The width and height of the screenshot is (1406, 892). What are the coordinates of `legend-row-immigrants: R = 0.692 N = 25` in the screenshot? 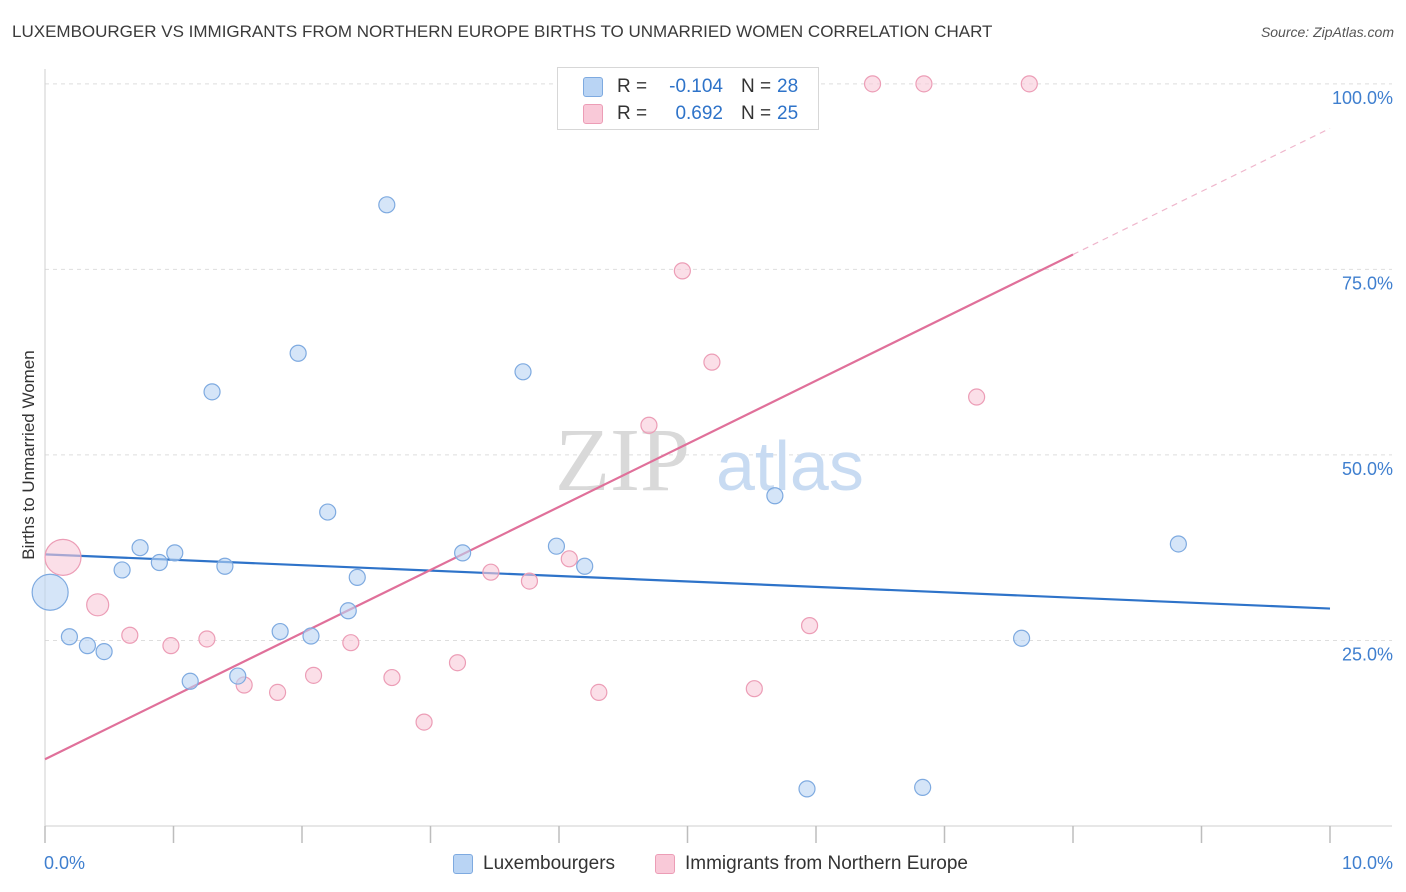 It's located at (678, 114).